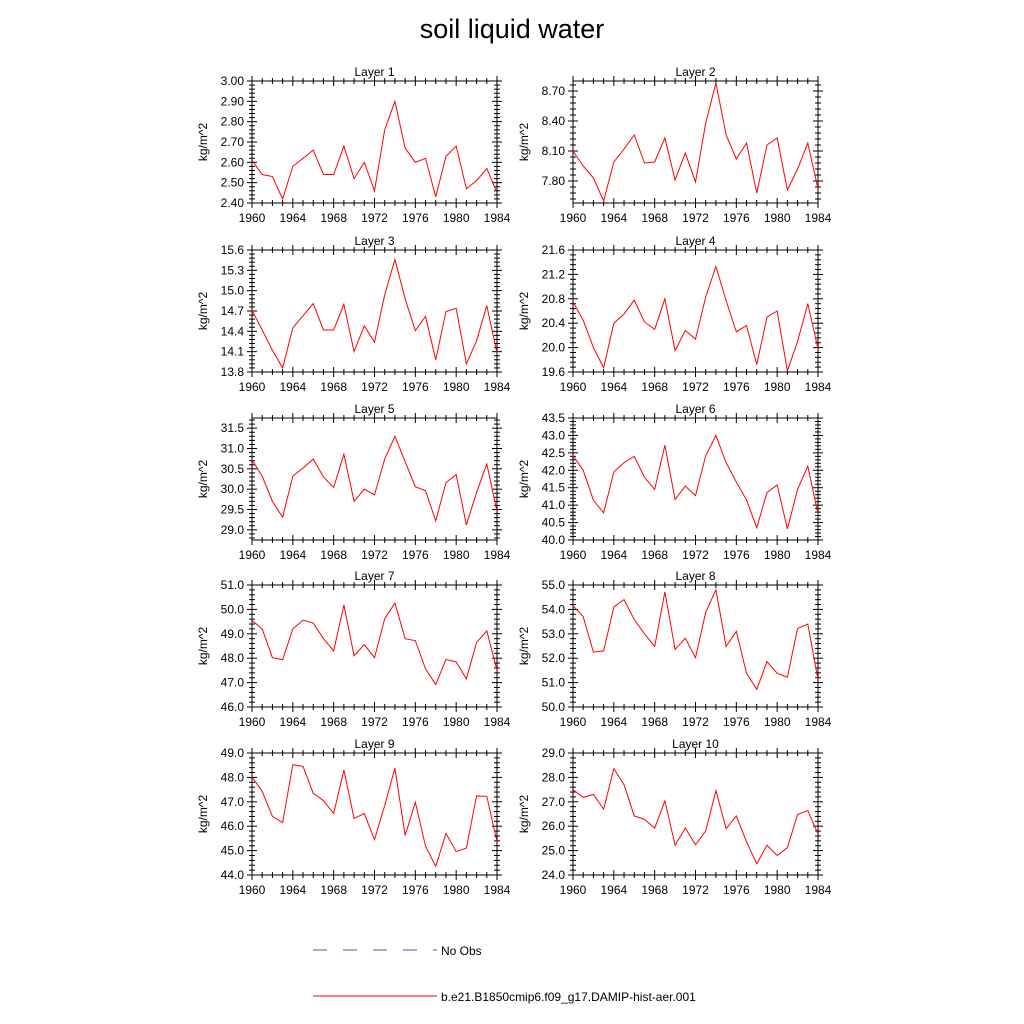 Image resolution: width=1024 pixels, height=1024 pixels. Describe the element at coordinates (554, 658) in the screenshot. I see `y-tick-label: 52.0` at that location.